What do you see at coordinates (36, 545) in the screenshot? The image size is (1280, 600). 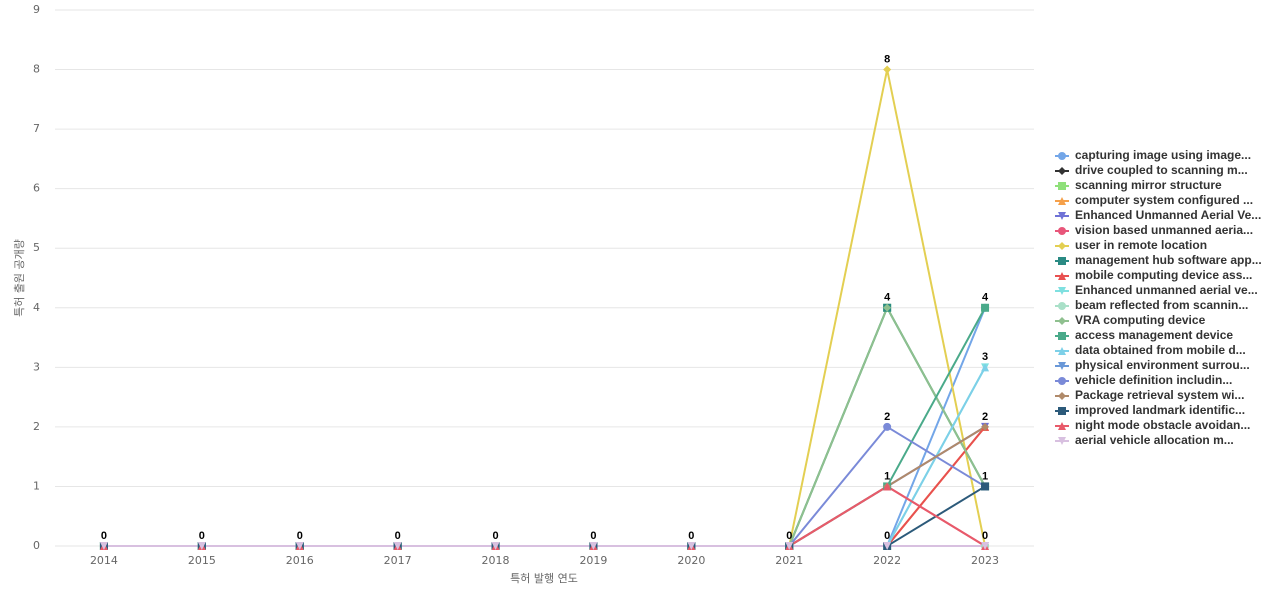 I see `y-tick-label: 0` at bounding box center [36, 545].